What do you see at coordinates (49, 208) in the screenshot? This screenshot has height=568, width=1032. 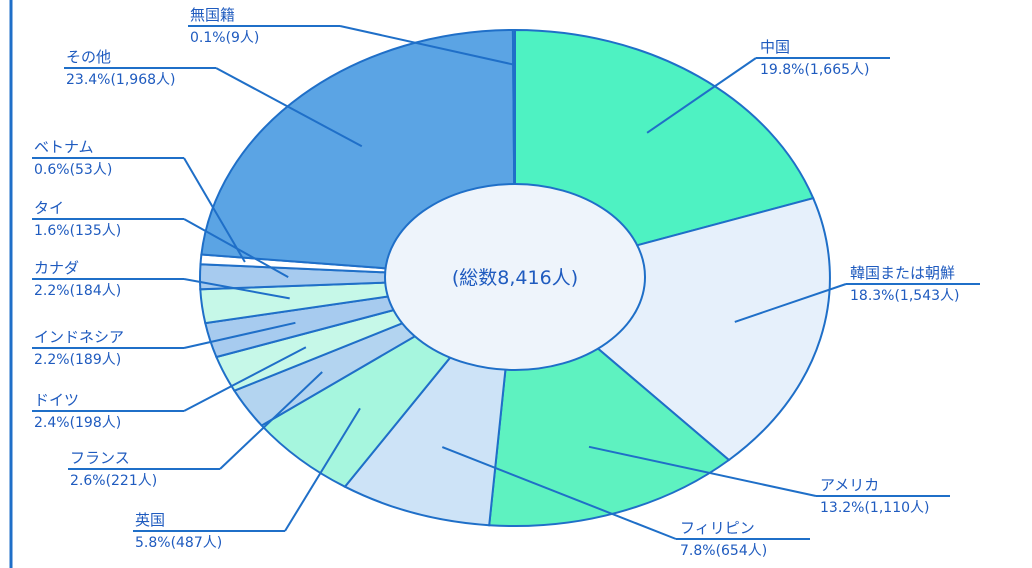 I see `slice-name-label: タイ` at bounding box center [49, 208].